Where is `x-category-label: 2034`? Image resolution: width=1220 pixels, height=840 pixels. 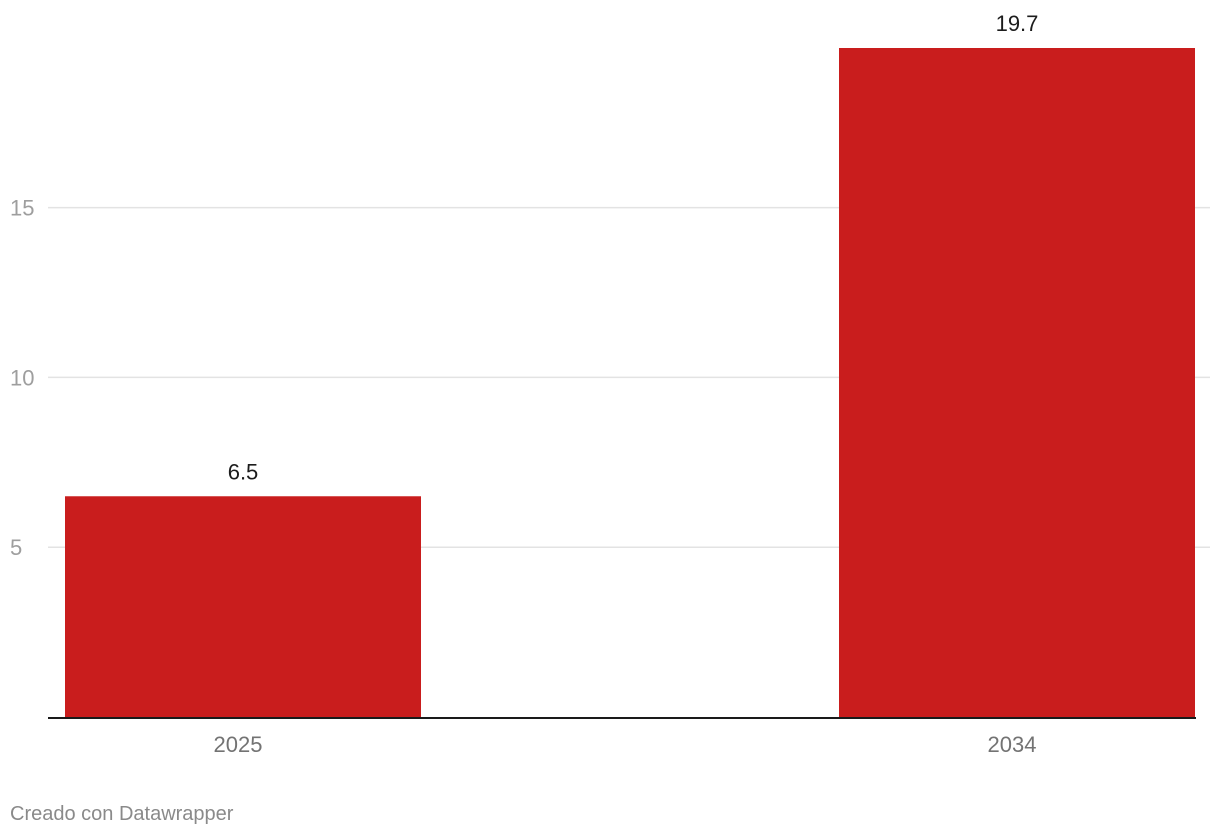 x-category-label: 2034 is located at coordinates (1012, 744).